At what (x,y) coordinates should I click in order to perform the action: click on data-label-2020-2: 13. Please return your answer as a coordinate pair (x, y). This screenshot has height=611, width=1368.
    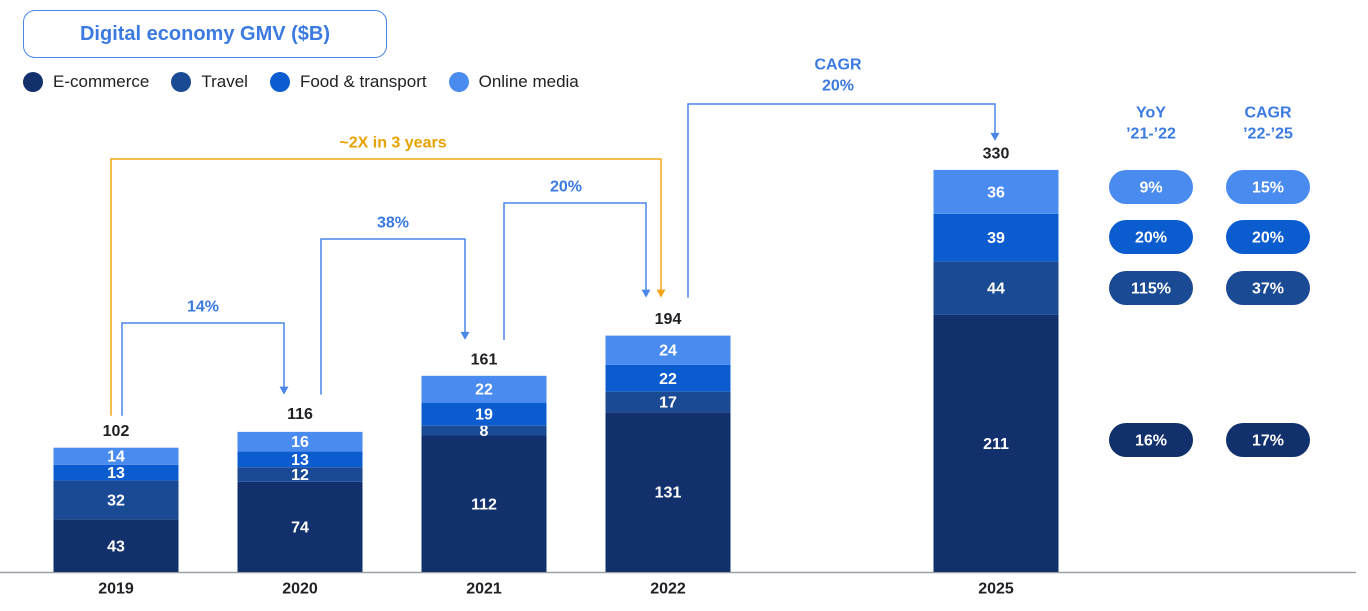
    Looking at the image, I should click on (300, 460).